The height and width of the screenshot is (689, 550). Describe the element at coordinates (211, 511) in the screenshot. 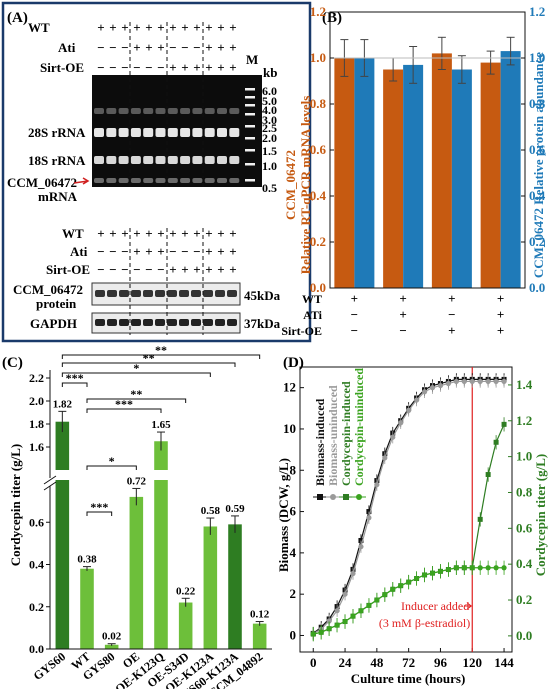

I see `value-label: 0.58` at that location.